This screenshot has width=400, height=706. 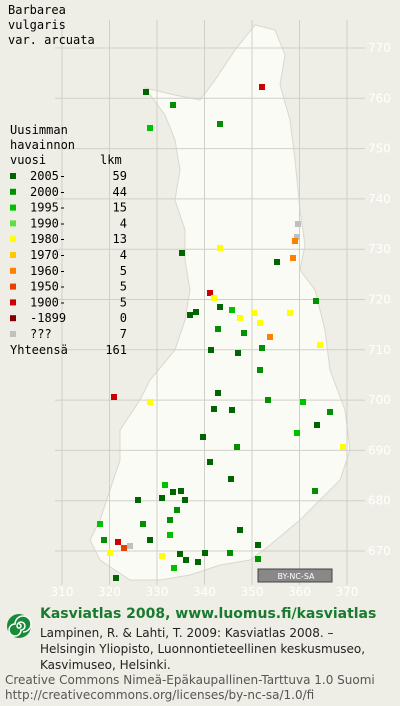 I want to click on species-title: var. arcuata, so click(x=51, y=40).